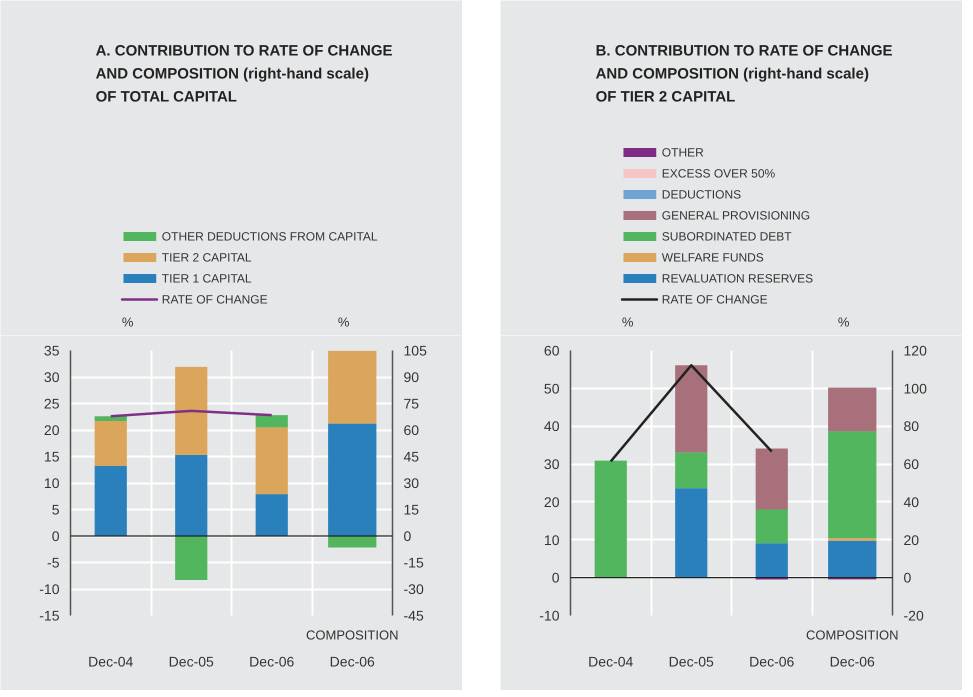  I want to click on y2-tick-label: 40, so click(912, 502).